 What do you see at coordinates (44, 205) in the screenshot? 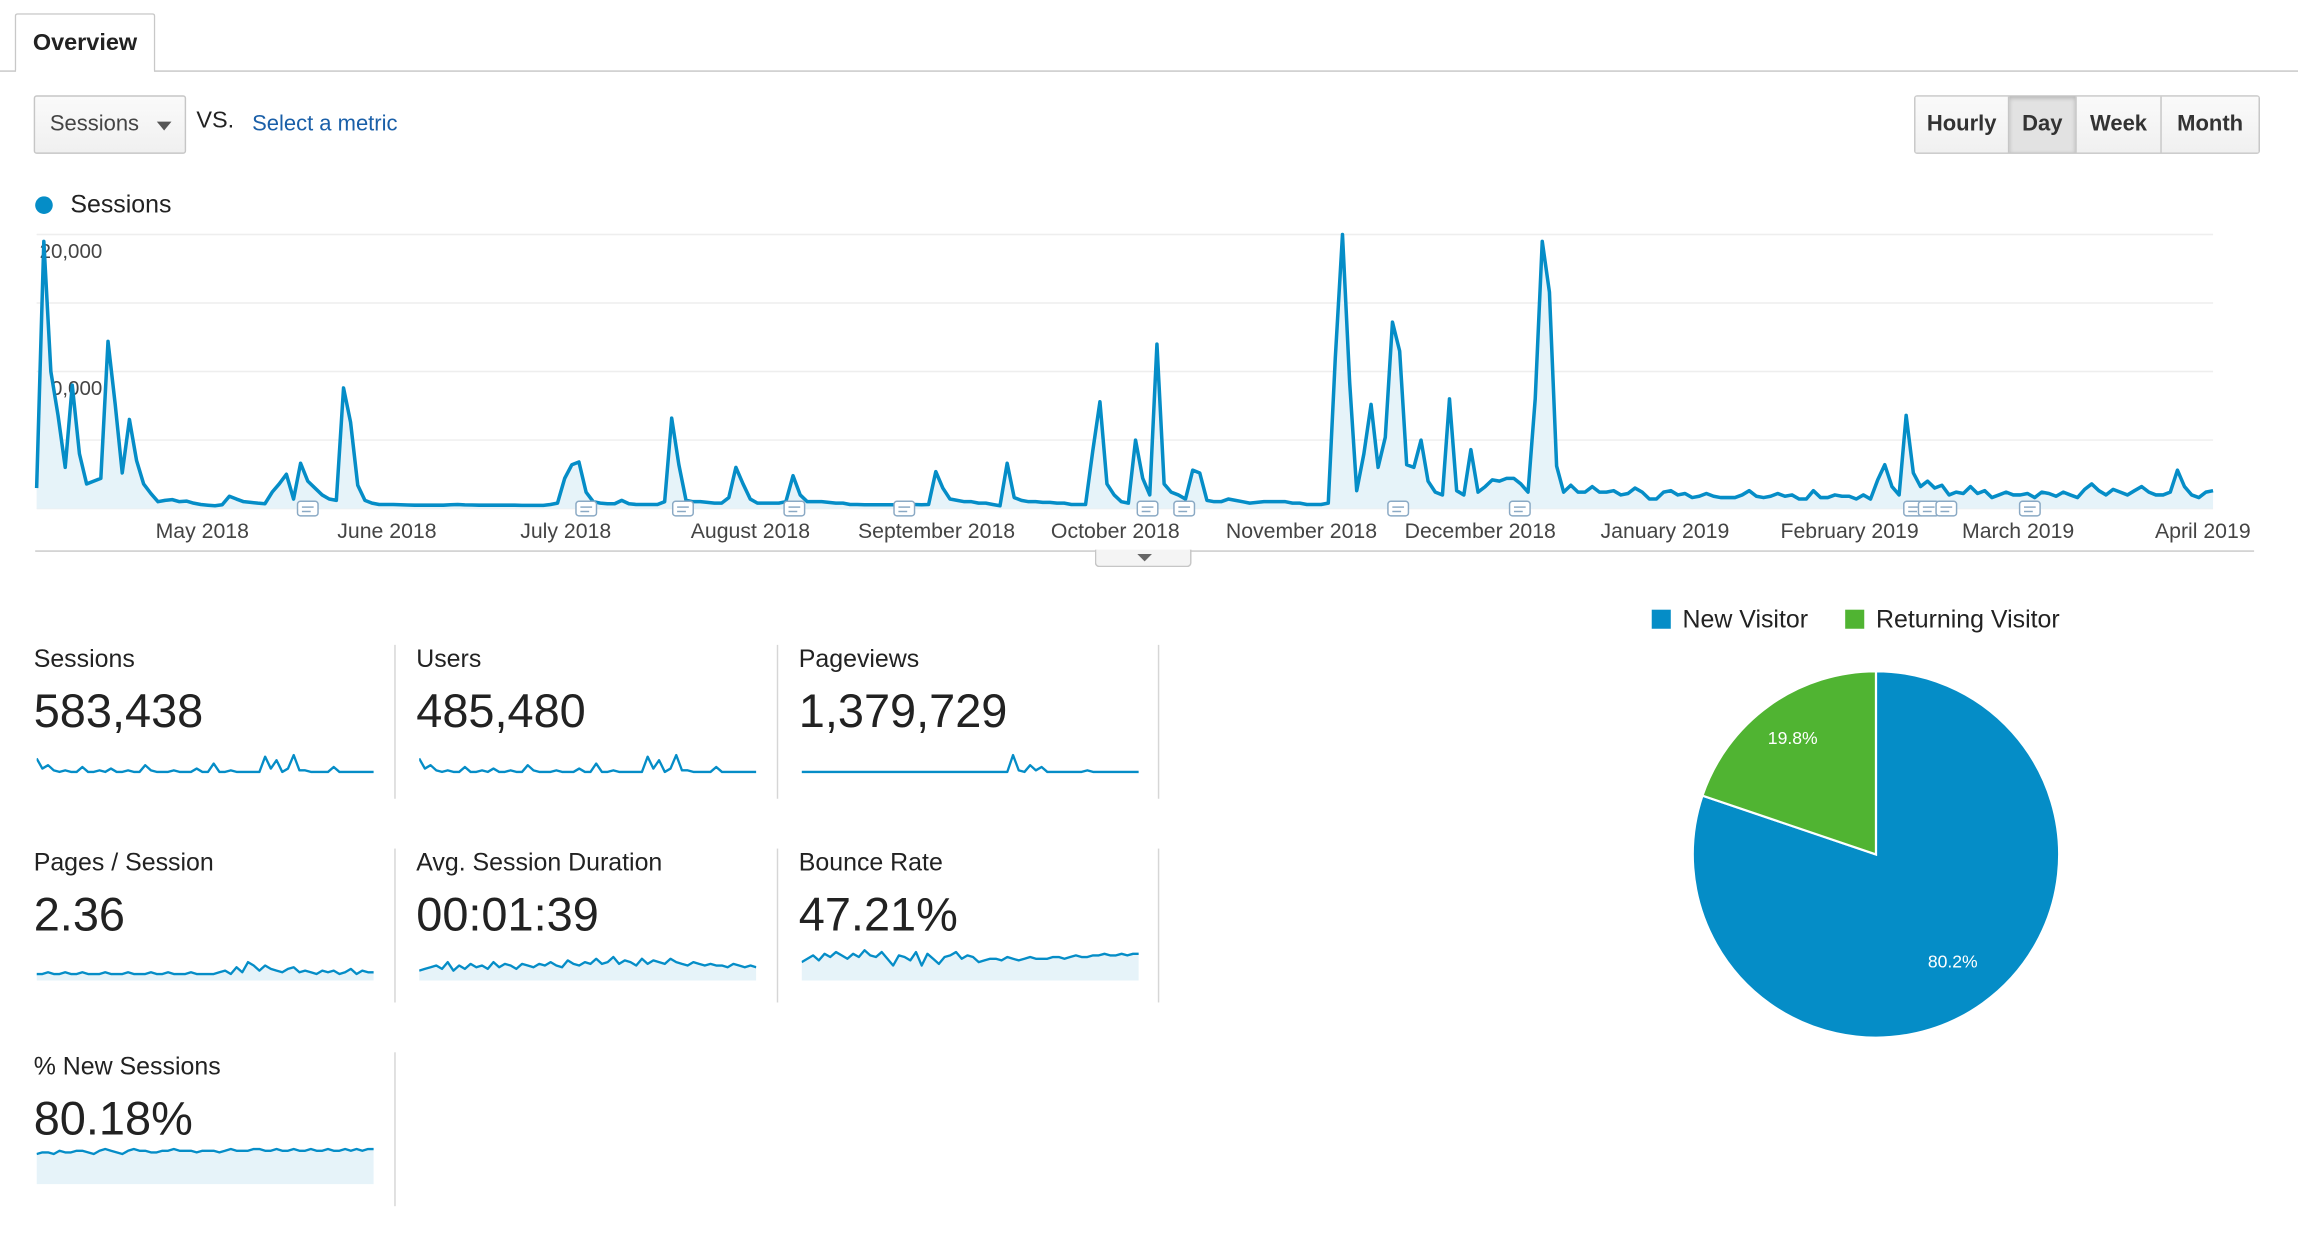
I see `sessions-legend-dot` at bounding box center [44, 205].